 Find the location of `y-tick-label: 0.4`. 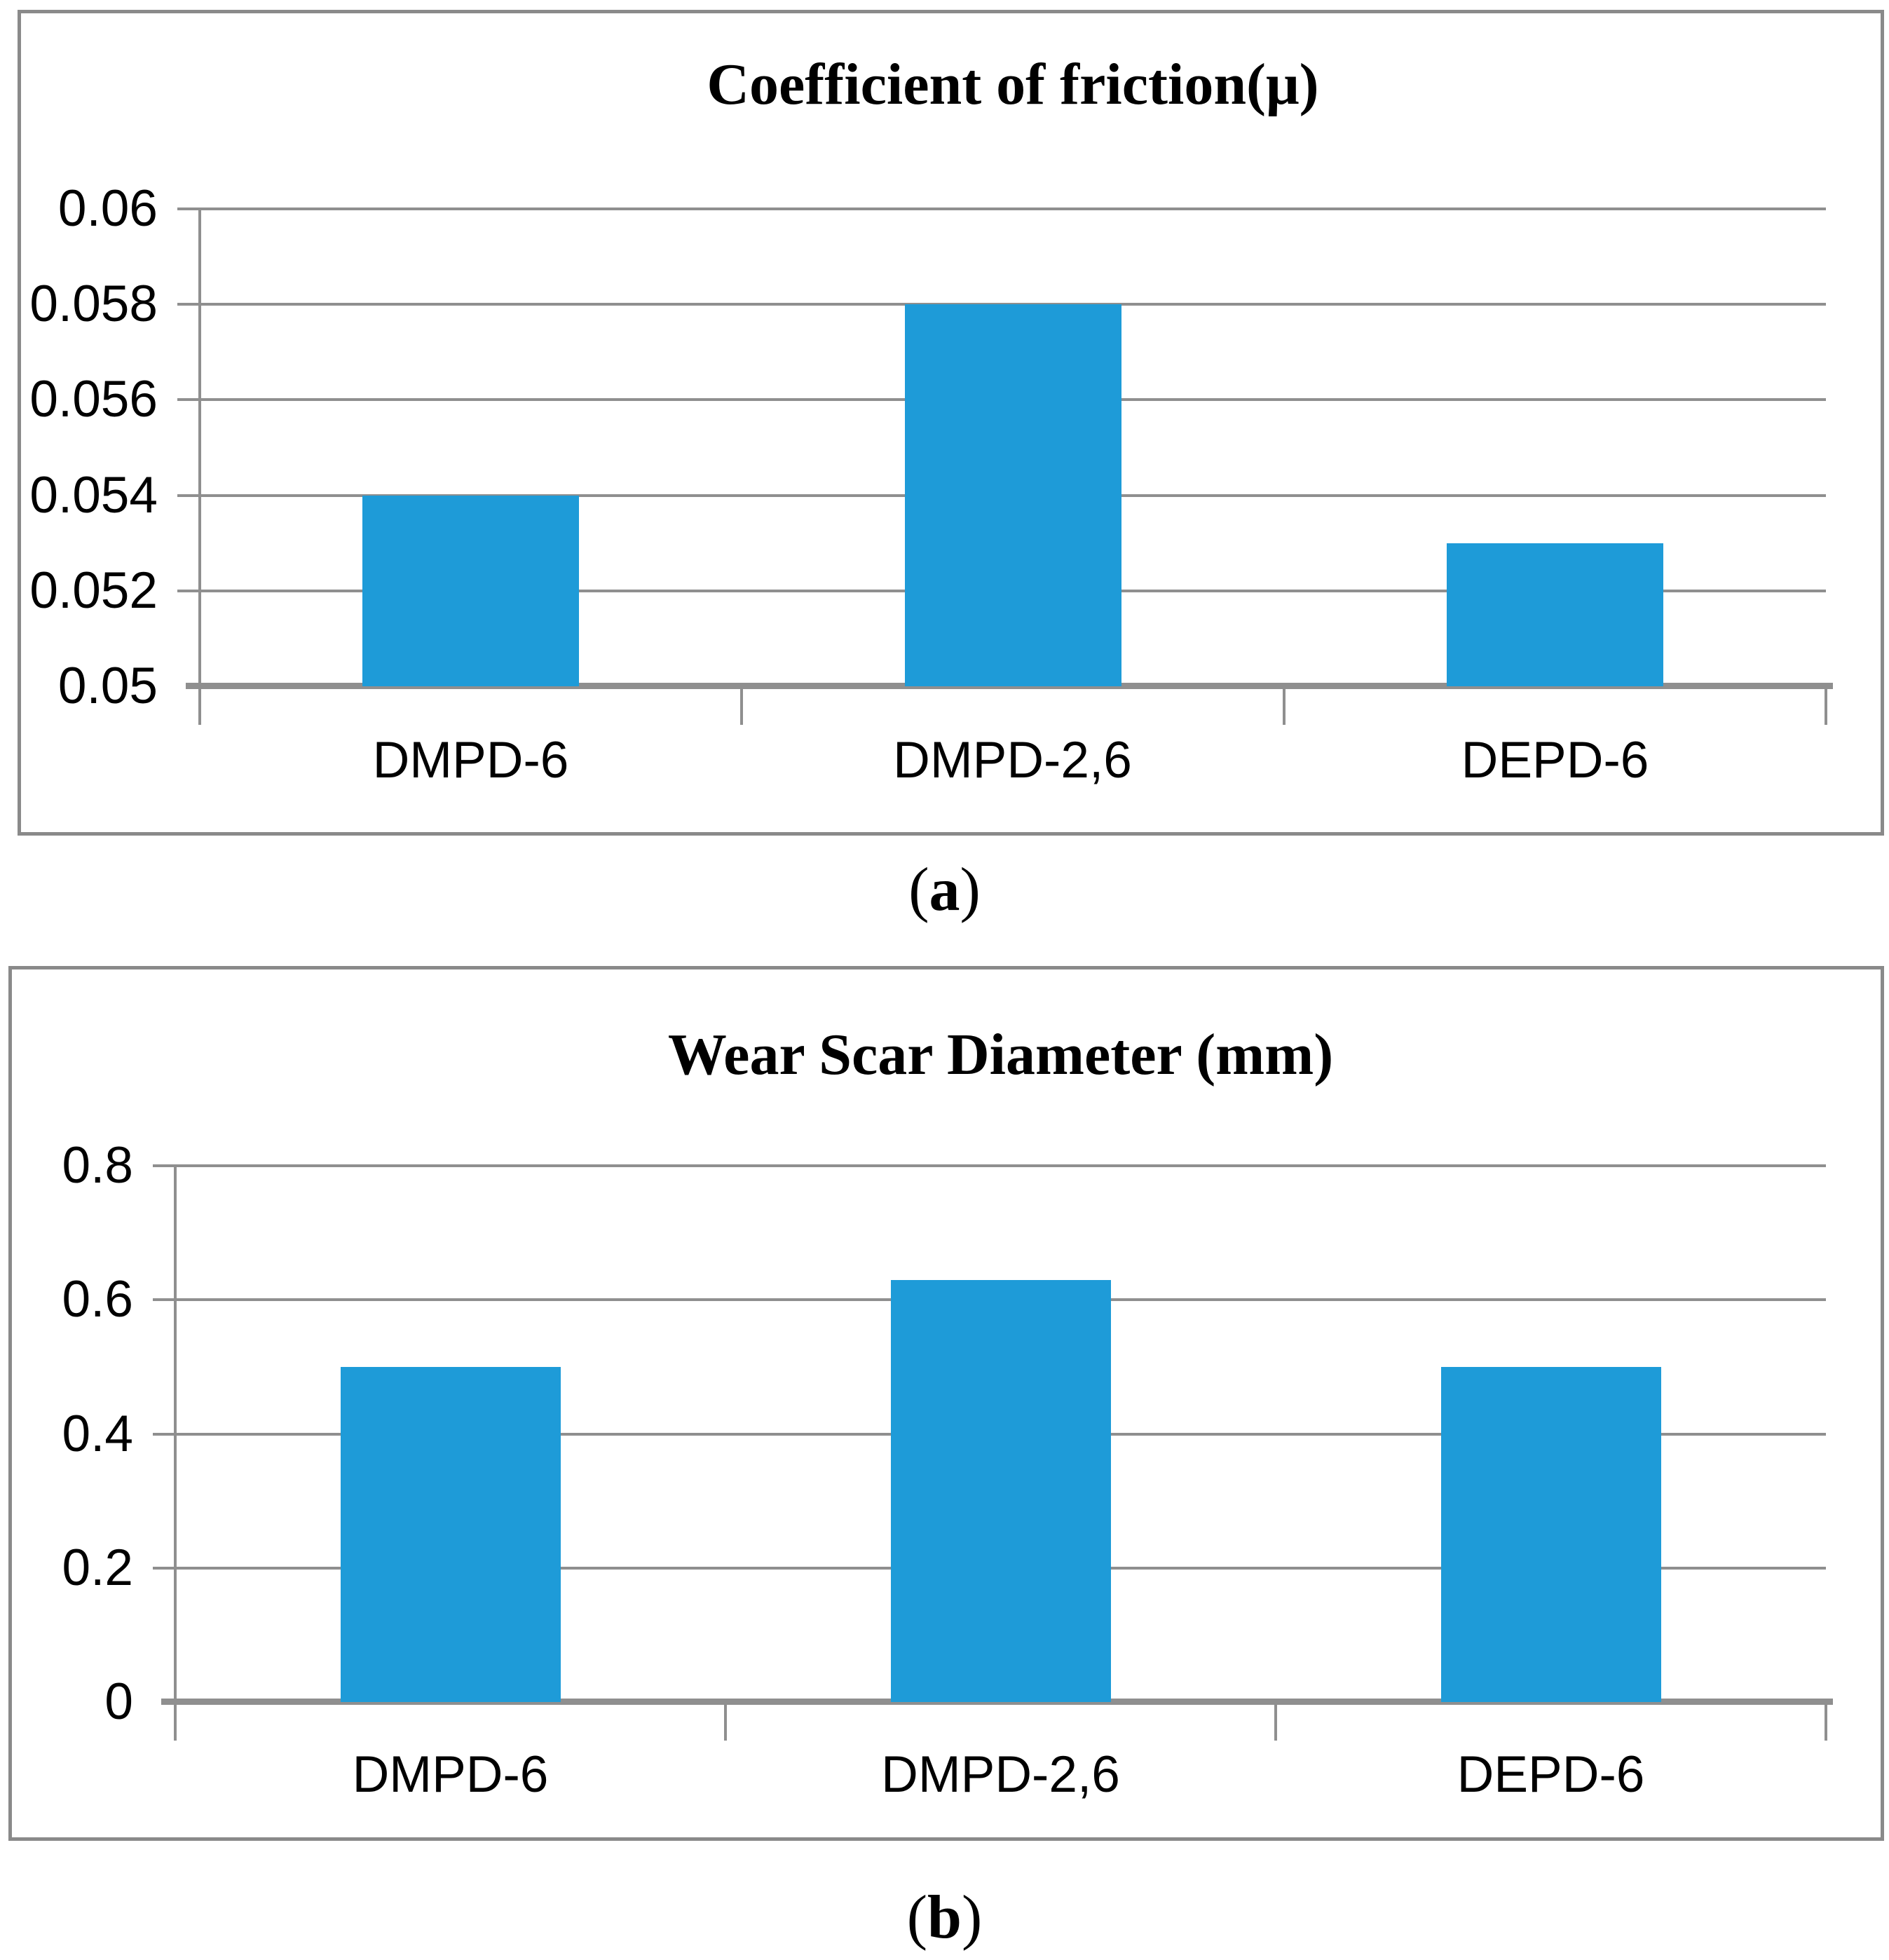

y-tick-label: 0.4 is located at coordinates (97, 1433).